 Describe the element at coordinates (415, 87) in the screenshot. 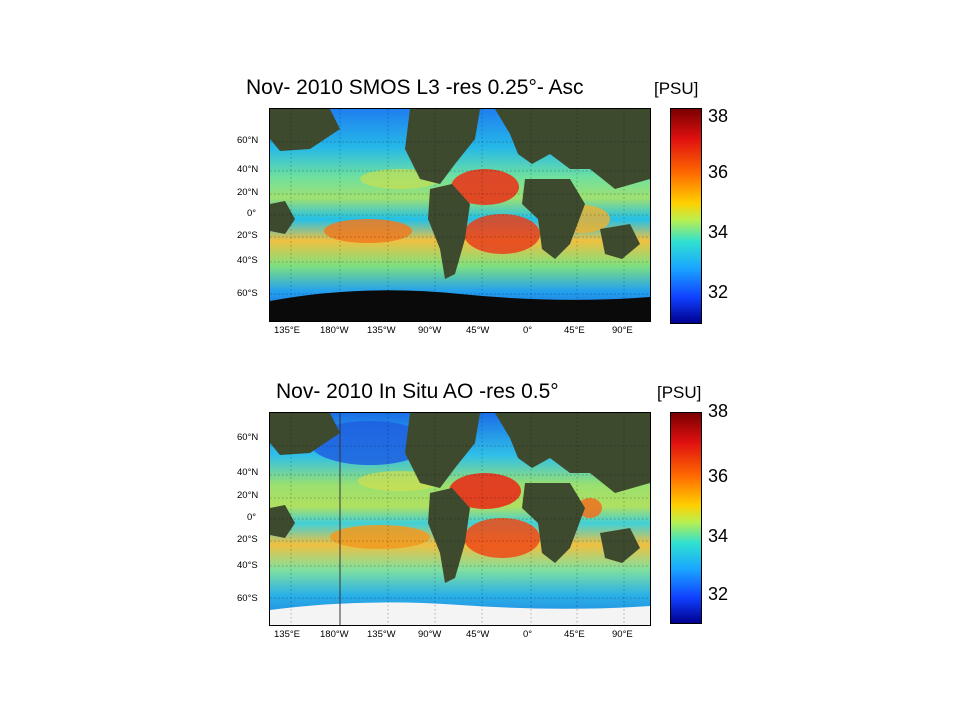

I see `panel-title: Nov- 2010 SMOS L3 -res 0.25°- Asc` at that location.